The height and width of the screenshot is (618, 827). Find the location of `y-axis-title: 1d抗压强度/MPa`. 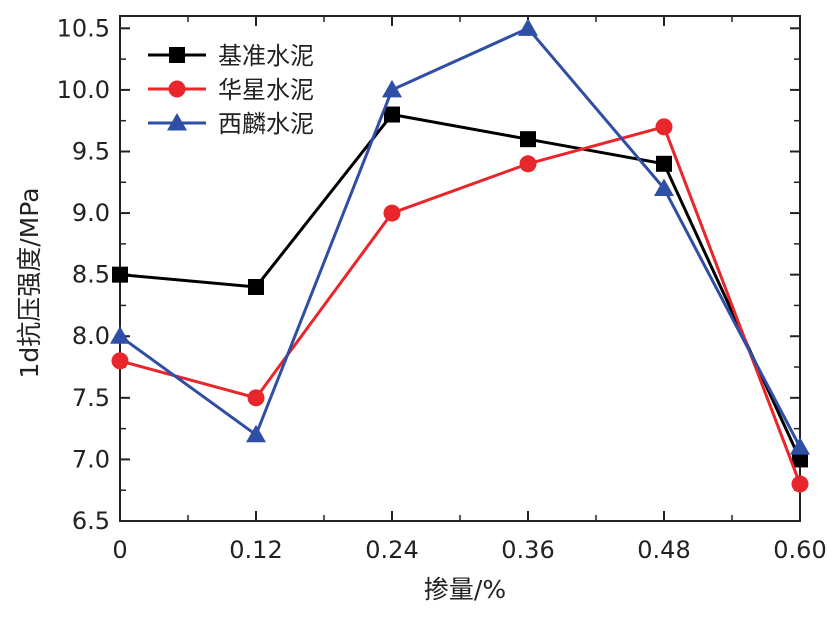

y-axis-title: 1d抗压强度/MPa is located at coordinates (29, 282).